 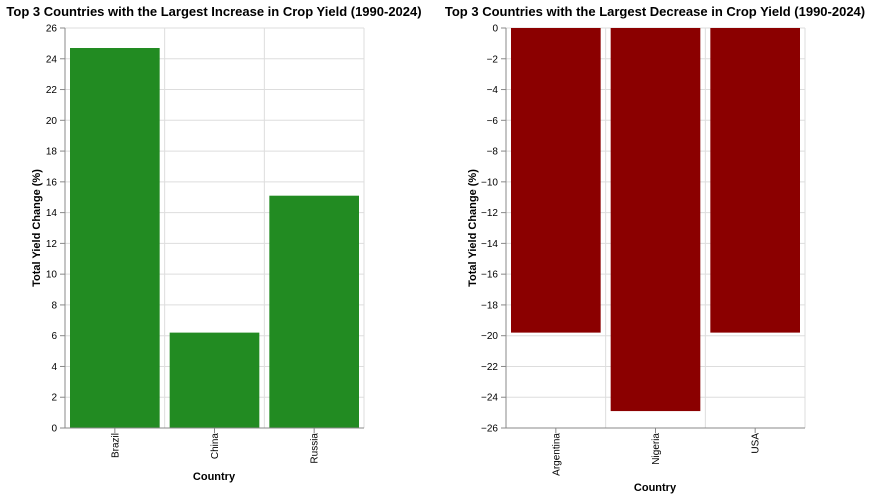 I want to click on bar-russia, so click(x=314, y=311).